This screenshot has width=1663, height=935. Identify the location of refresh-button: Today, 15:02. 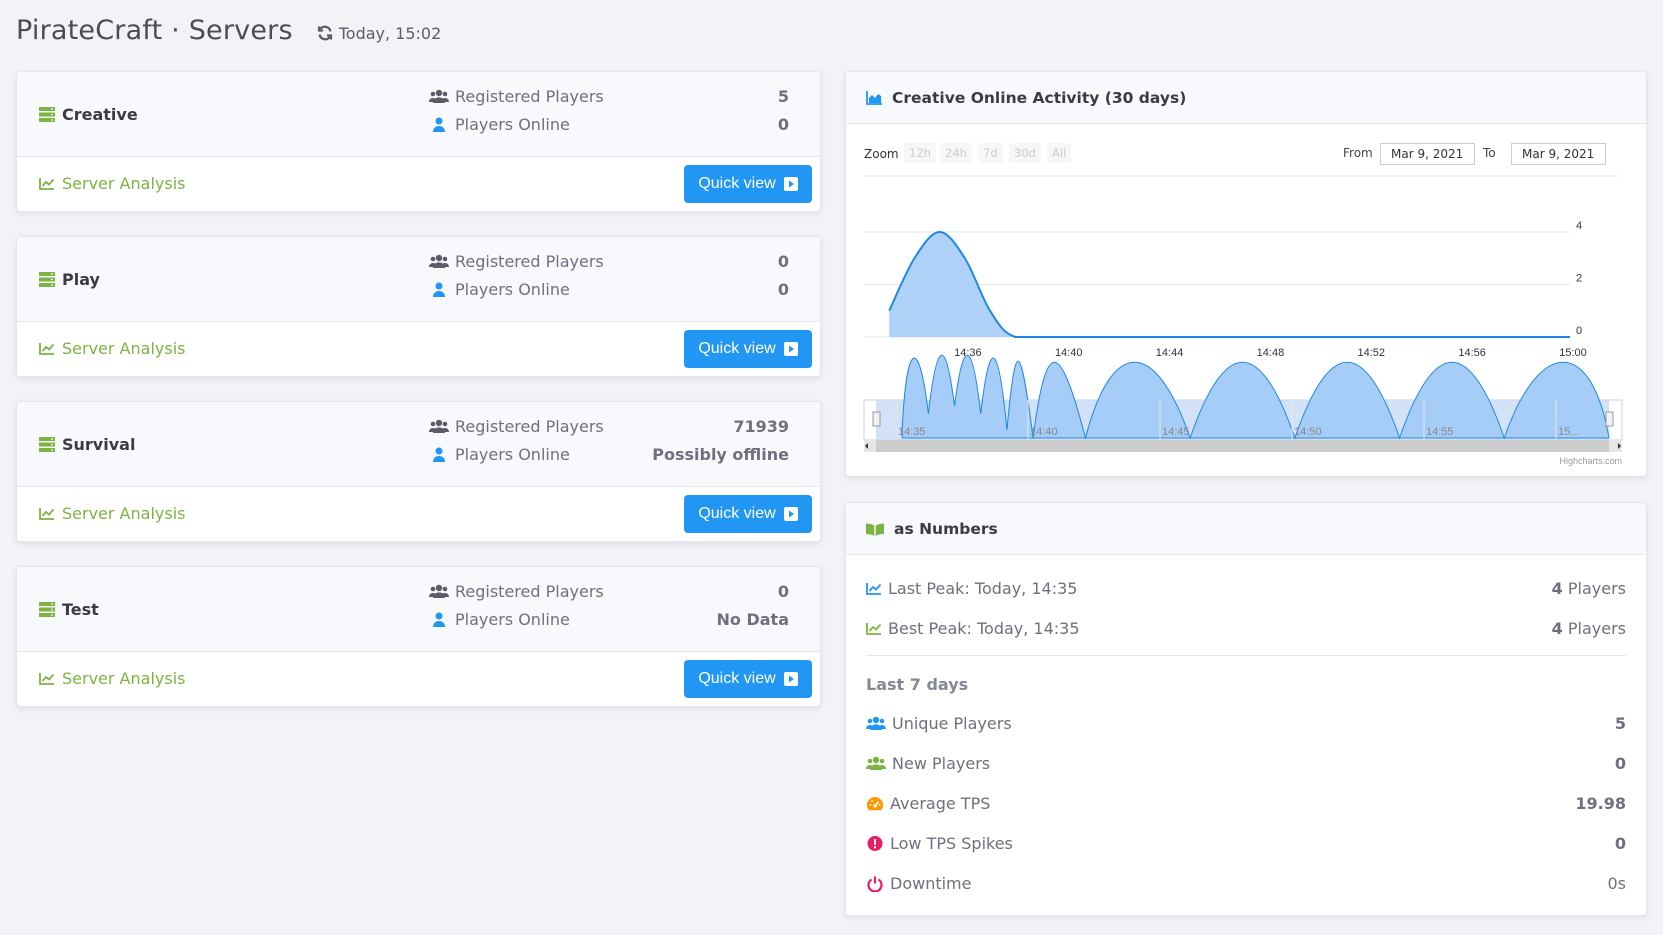
(379, 33).